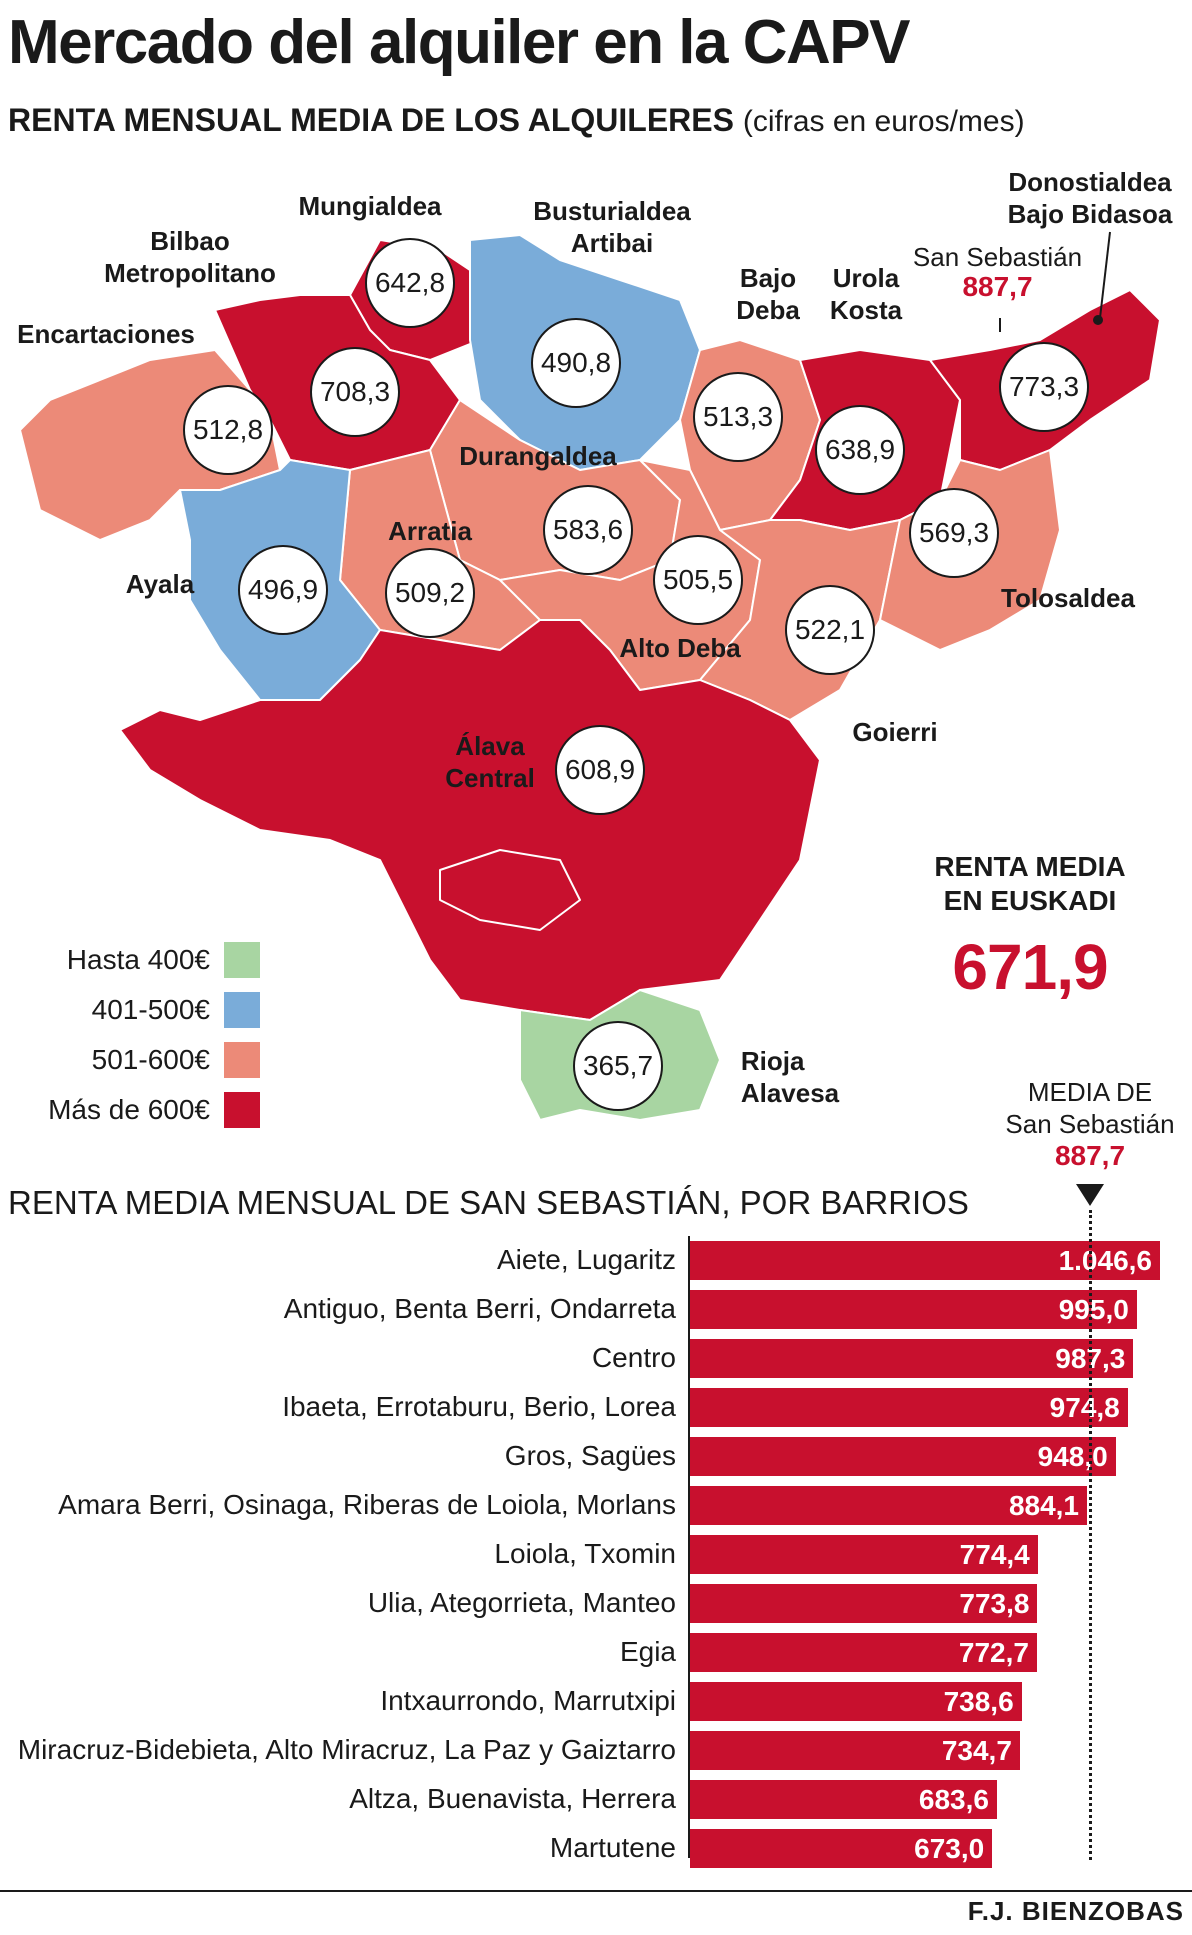  I want to click on region-label: Alto Deba, so click(680, 648).